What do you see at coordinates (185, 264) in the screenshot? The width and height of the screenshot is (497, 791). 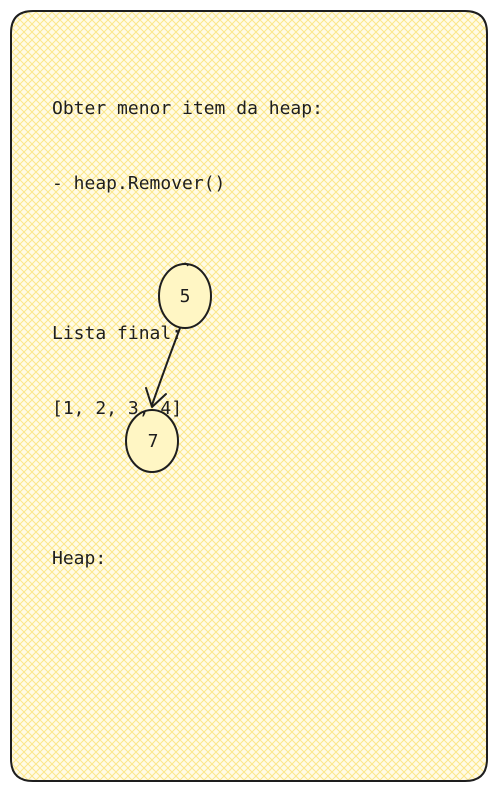 I see `node-stroke-overlap` at bounding box center [185, 264].